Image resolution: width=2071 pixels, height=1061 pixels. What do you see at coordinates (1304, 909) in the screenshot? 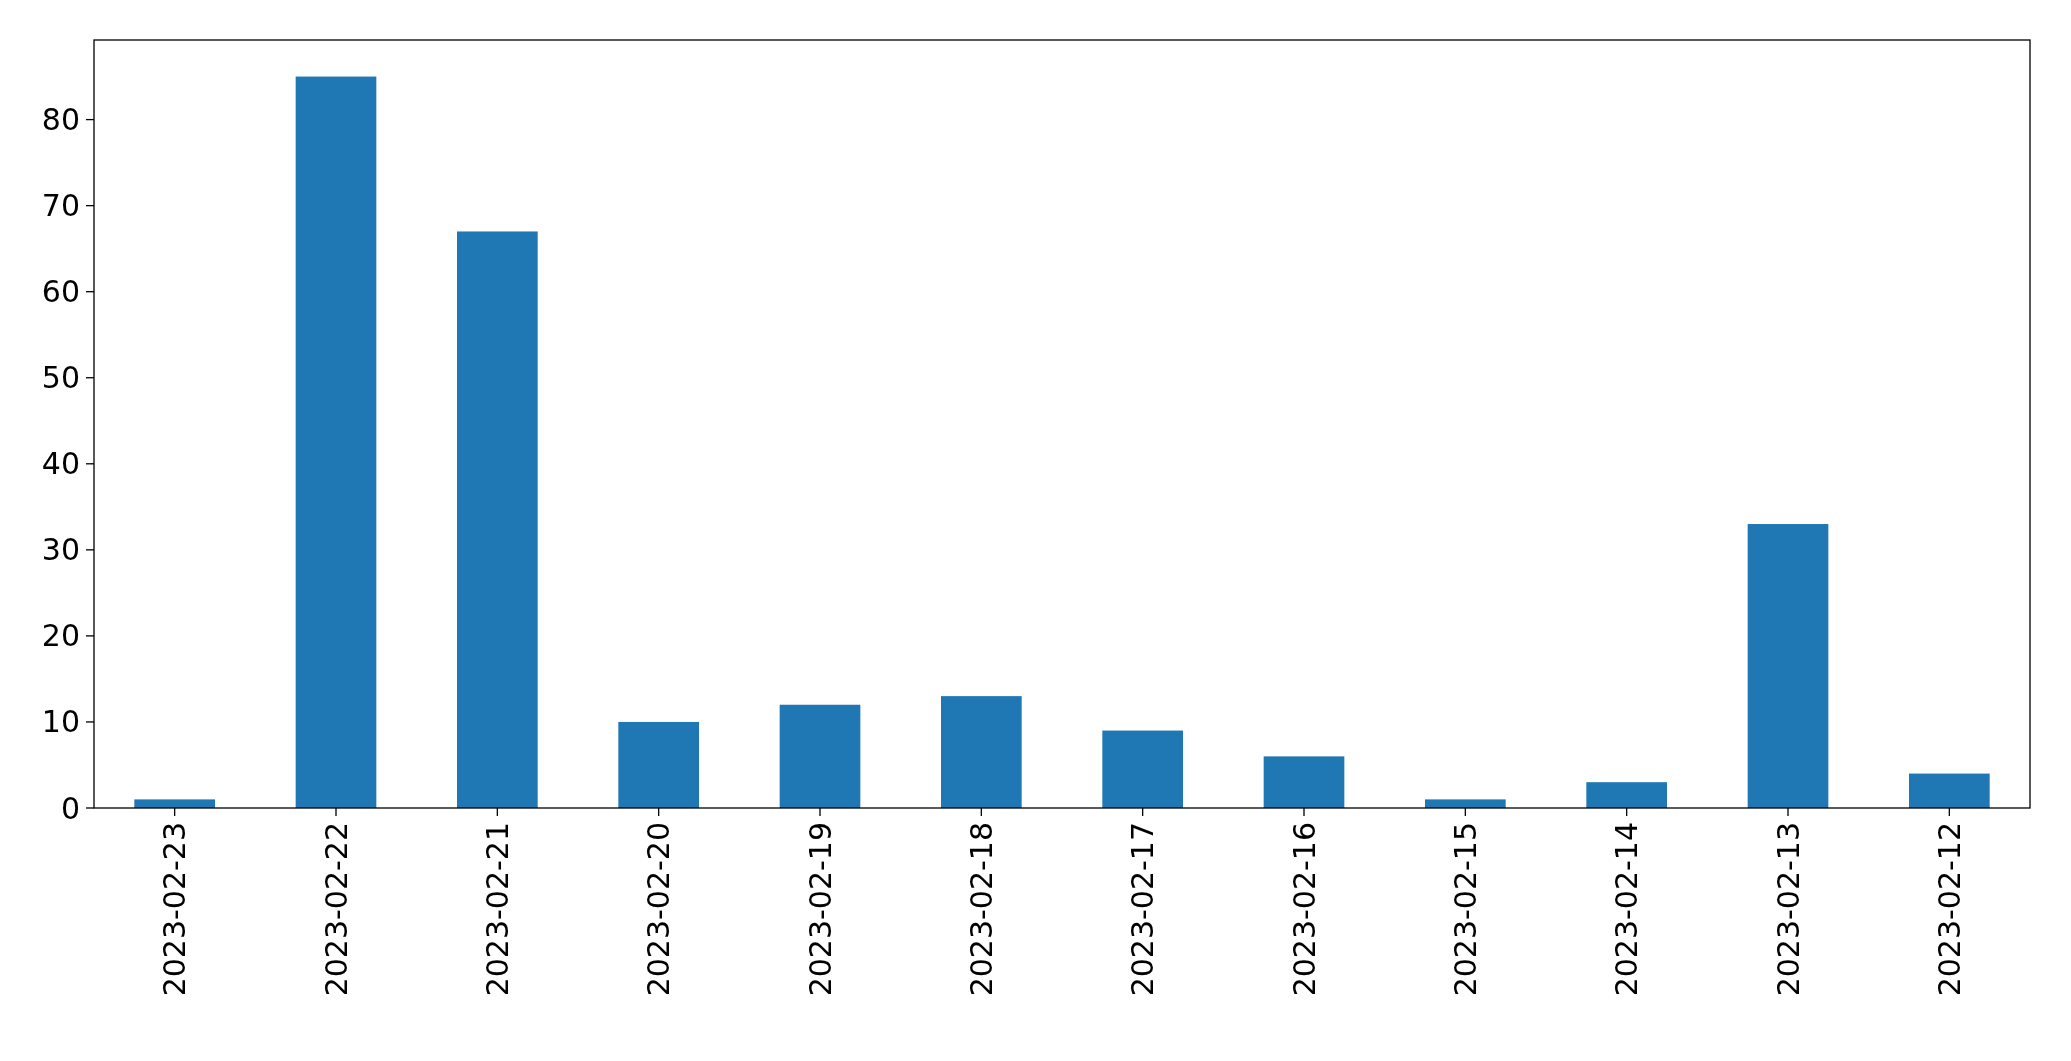
I see `x-tick-label: 2023-02-16` at bounding box center [1304, 909].